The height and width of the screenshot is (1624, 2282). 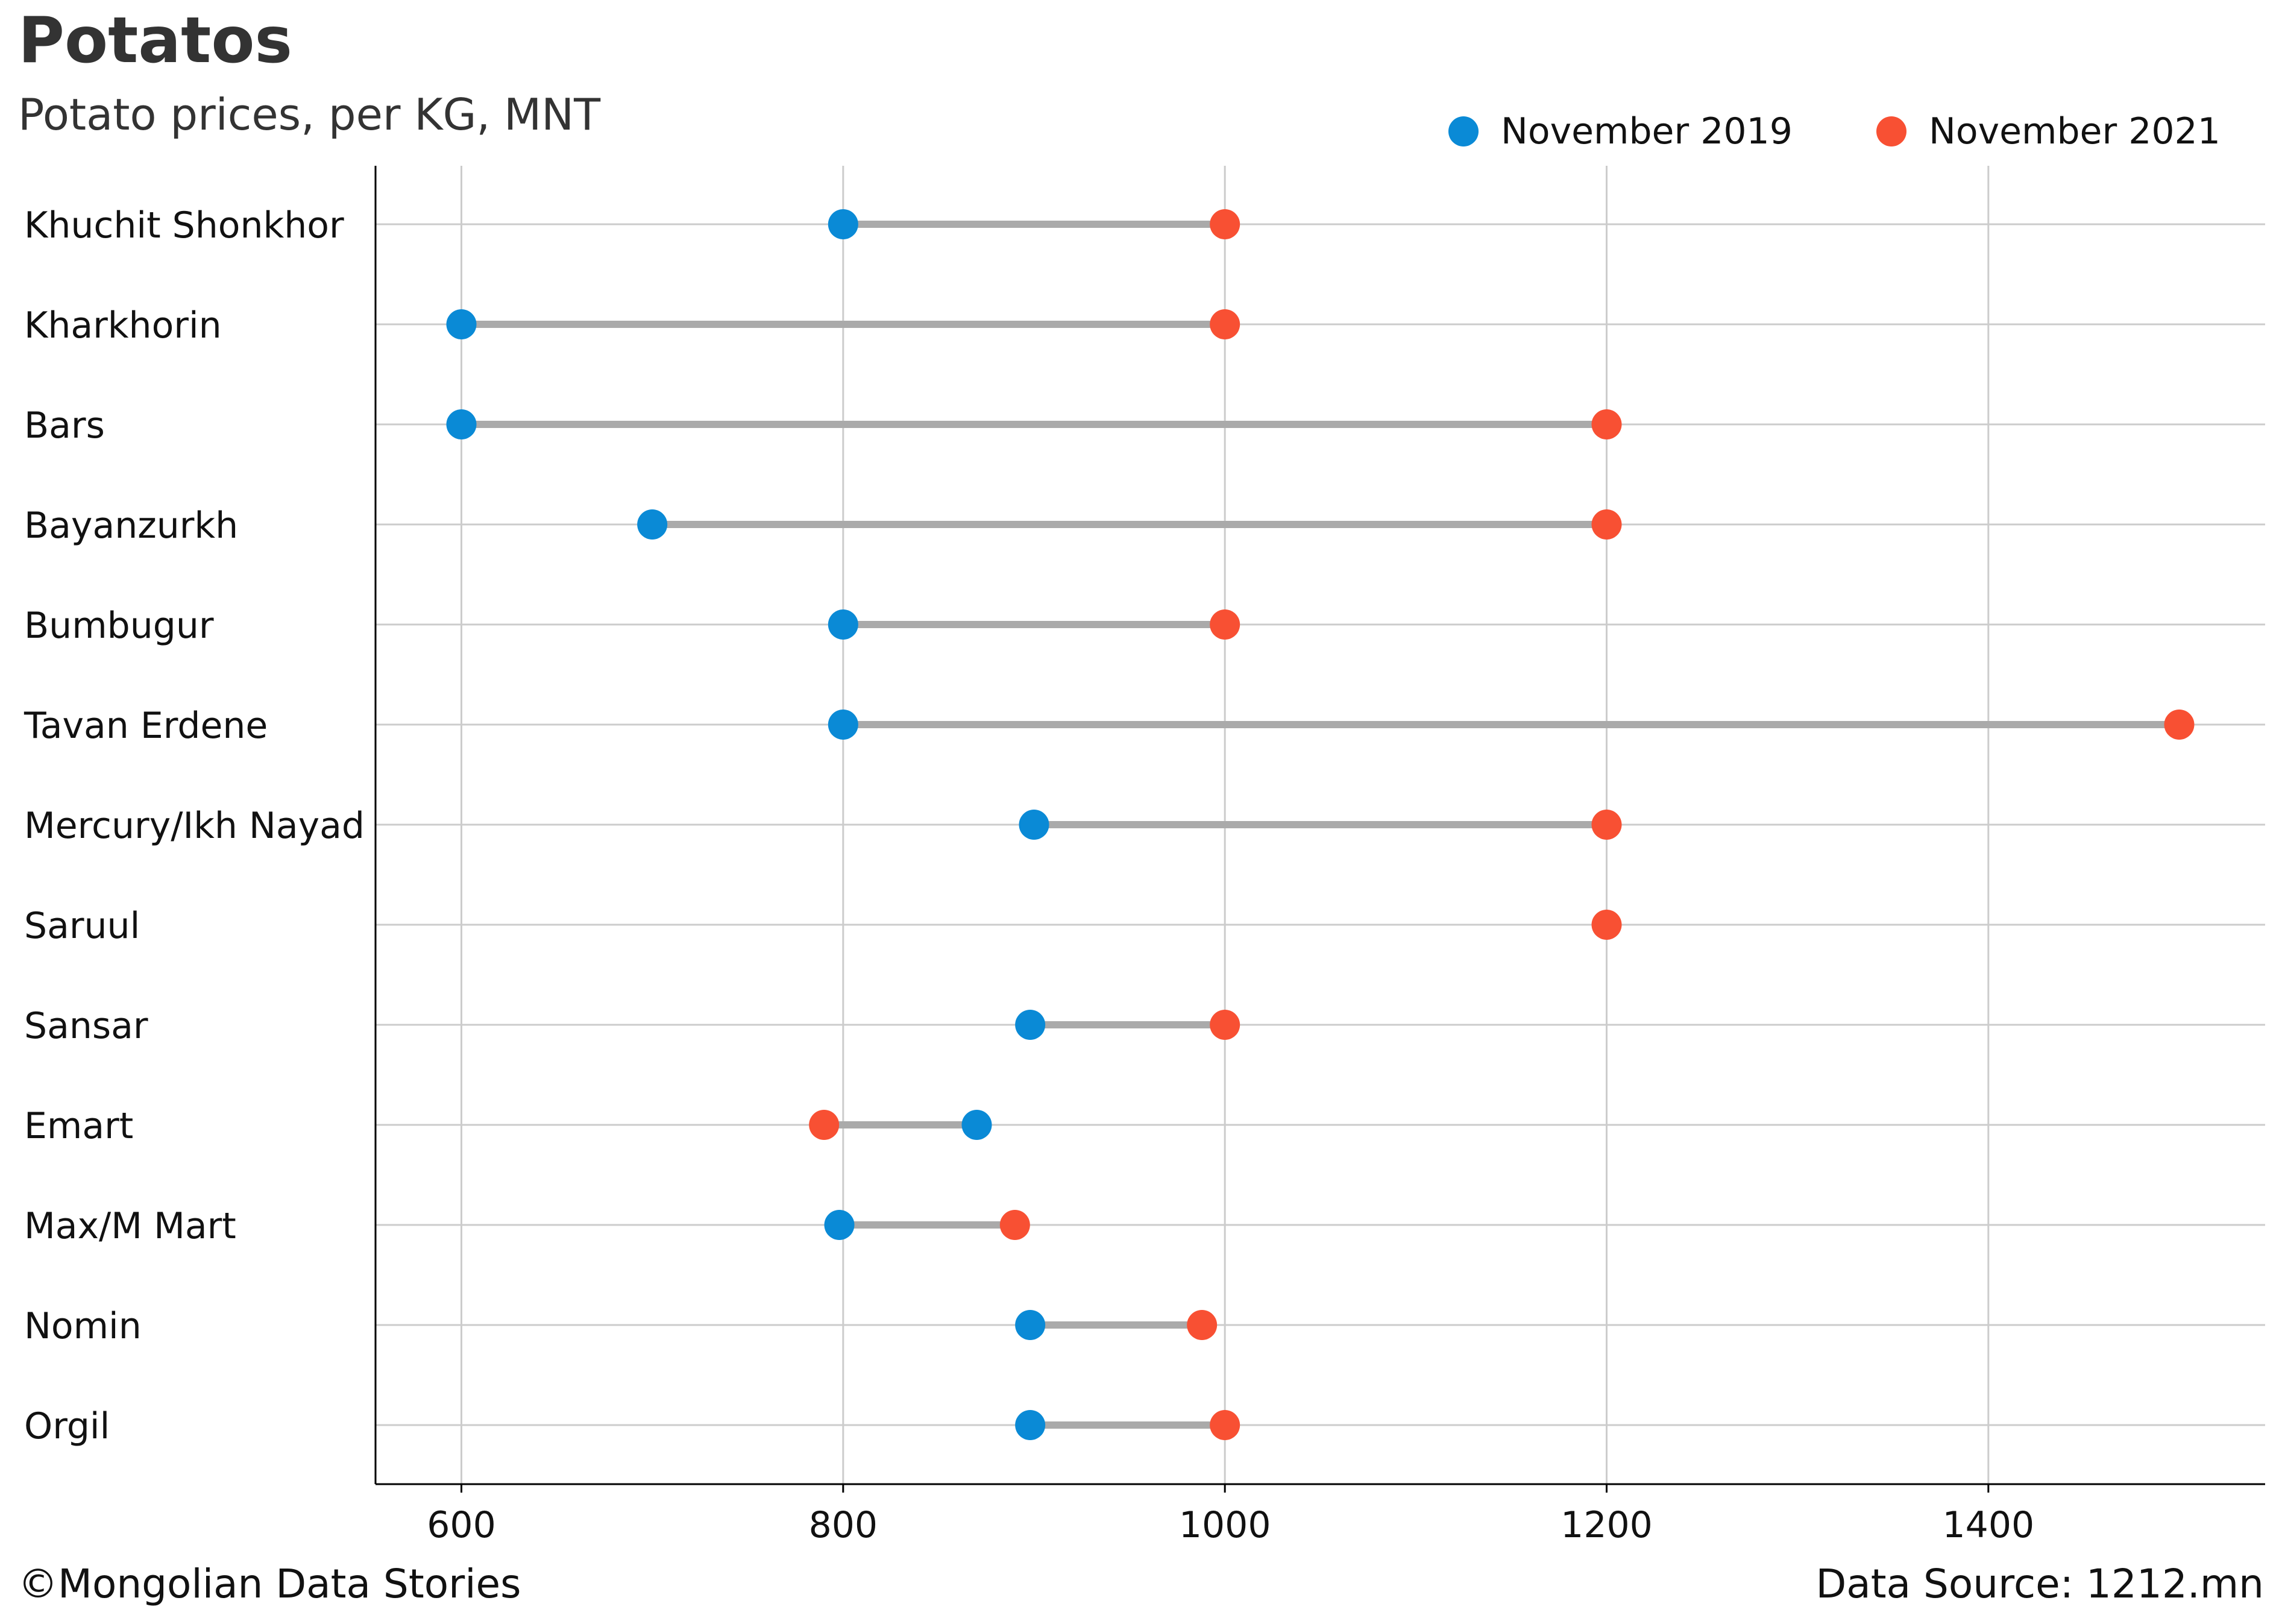 I want to click on category-label: Max/M Mart, so click(x=130, y=1226).